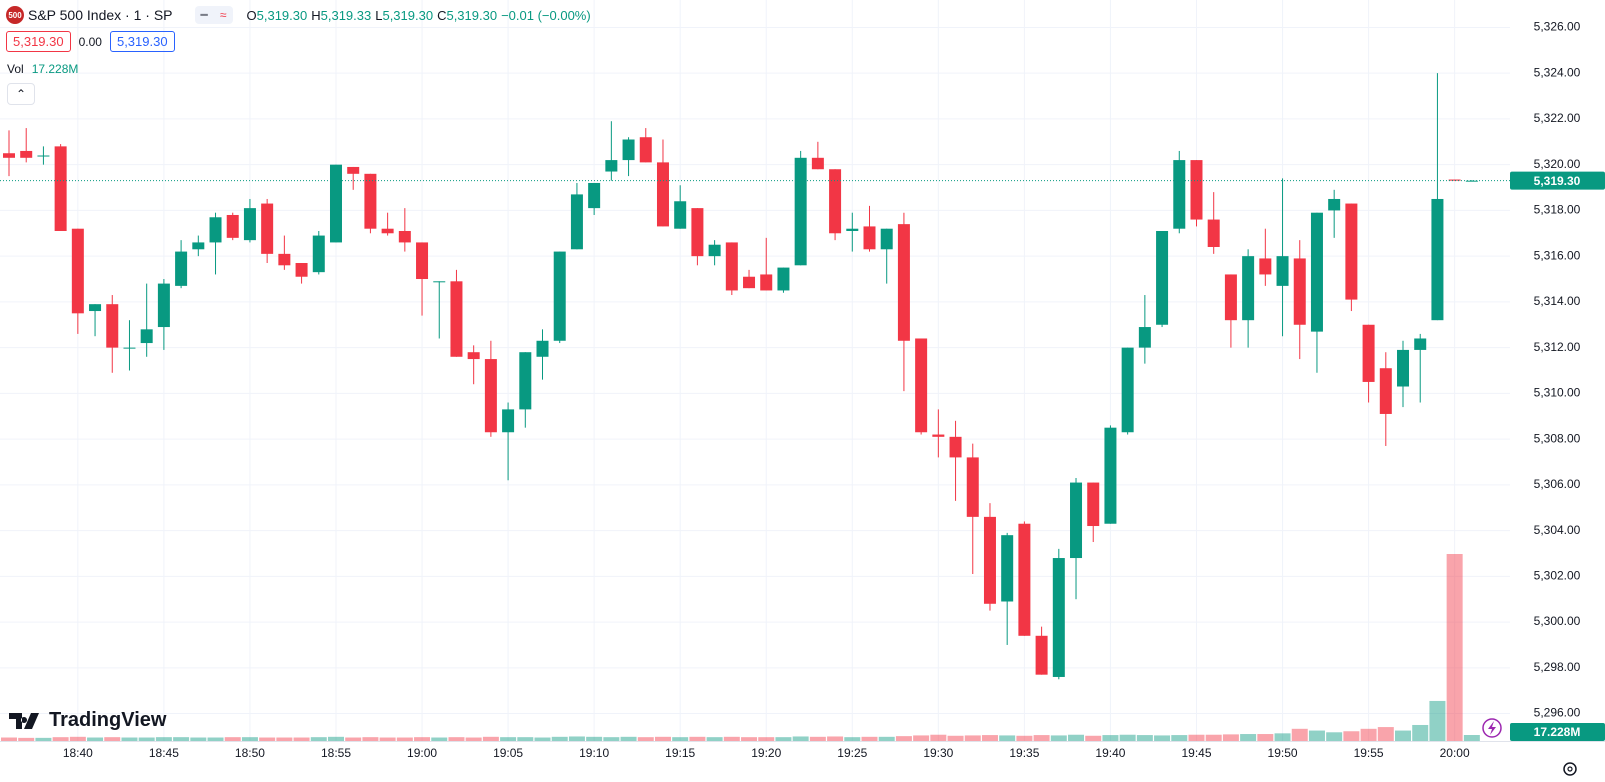  I want to click on y-tick-label: 5,312.00, so click(1557, 347).